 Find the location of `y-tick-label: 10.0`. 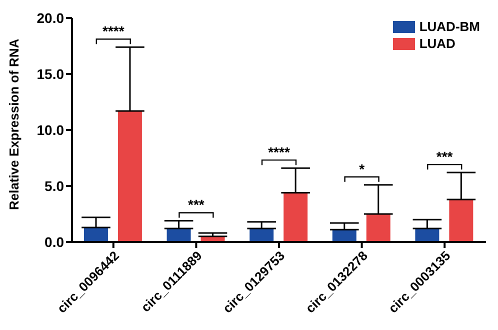

y-tick-label: 10.0 is located at coordinates (50, 130).